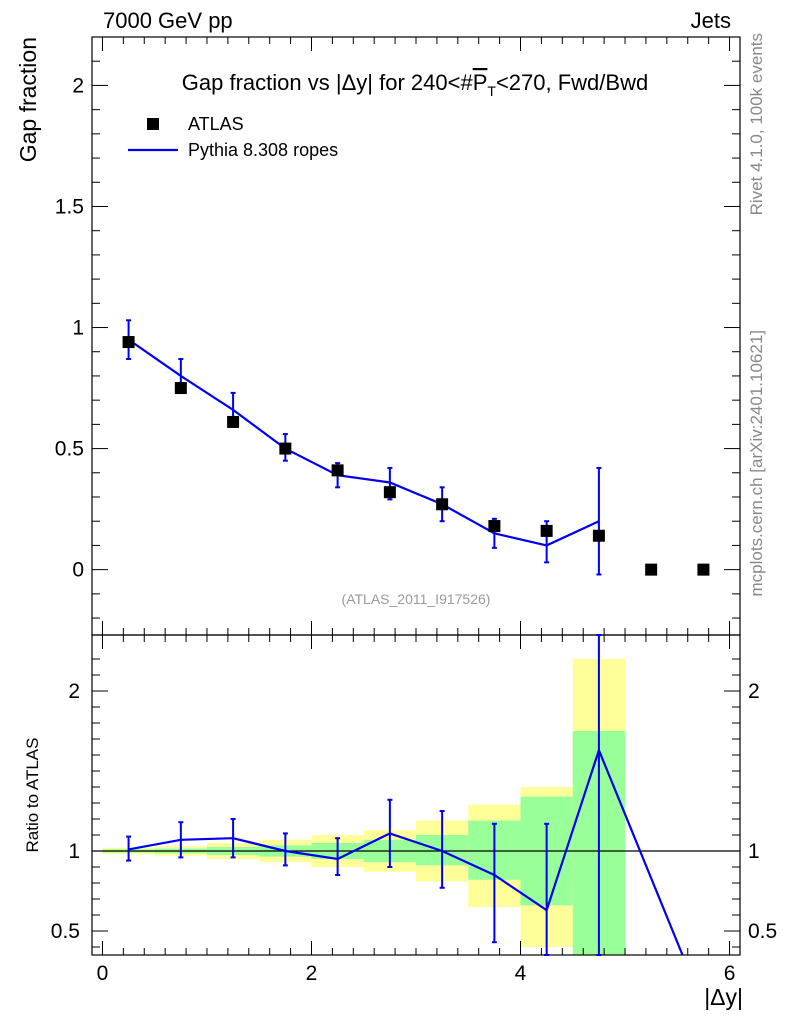 The width and height of the screenshot is (786, 1024). What do you see at coordinates (74, 691) in the screenshot?
I see `ratio-y-tick-label: 2` at bounding box center [74, 691].